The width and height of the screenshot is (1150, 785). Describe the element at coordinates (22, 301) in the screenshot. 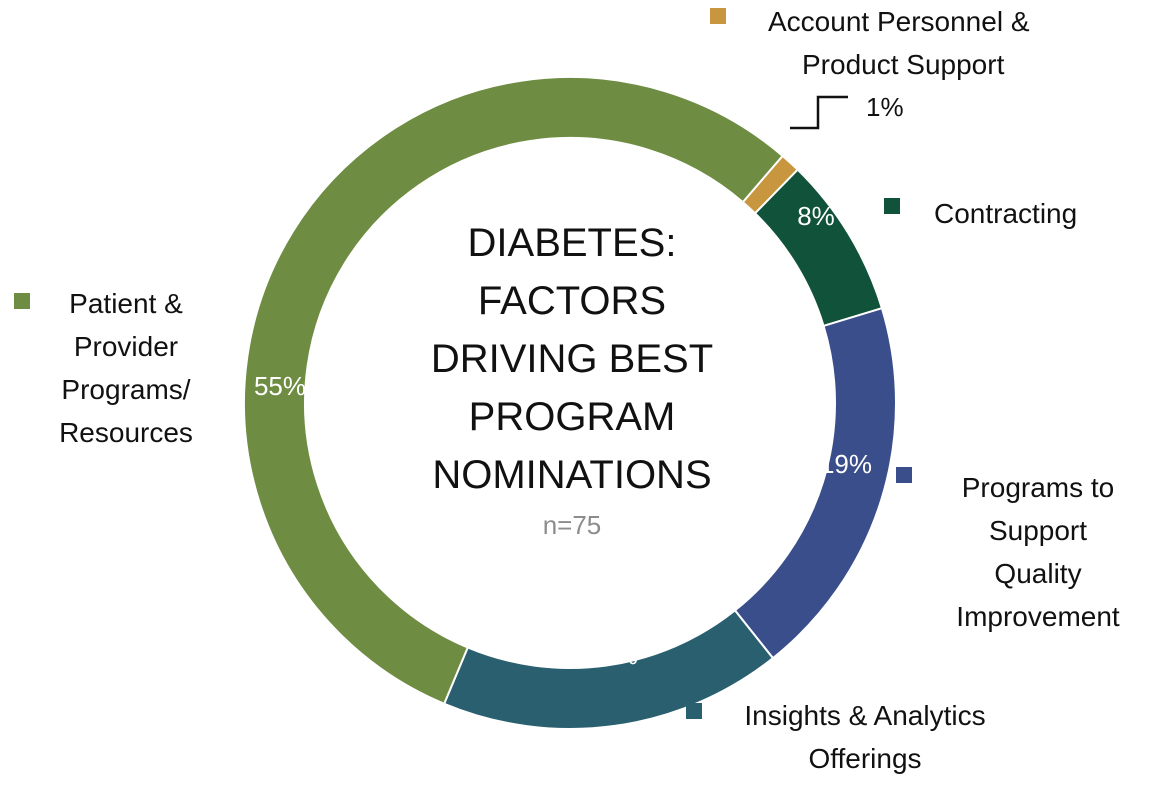

I see `legend-swatch-patient-provider` at that location.